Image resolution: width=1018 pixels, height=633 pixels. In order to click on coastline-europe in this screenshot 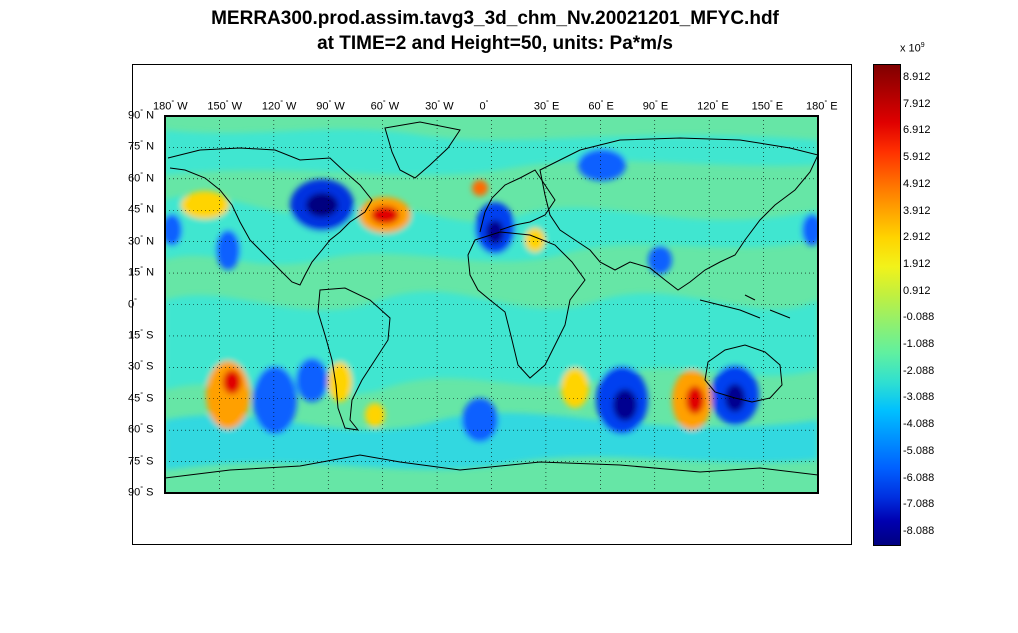, I will do `click(517, 201)`.